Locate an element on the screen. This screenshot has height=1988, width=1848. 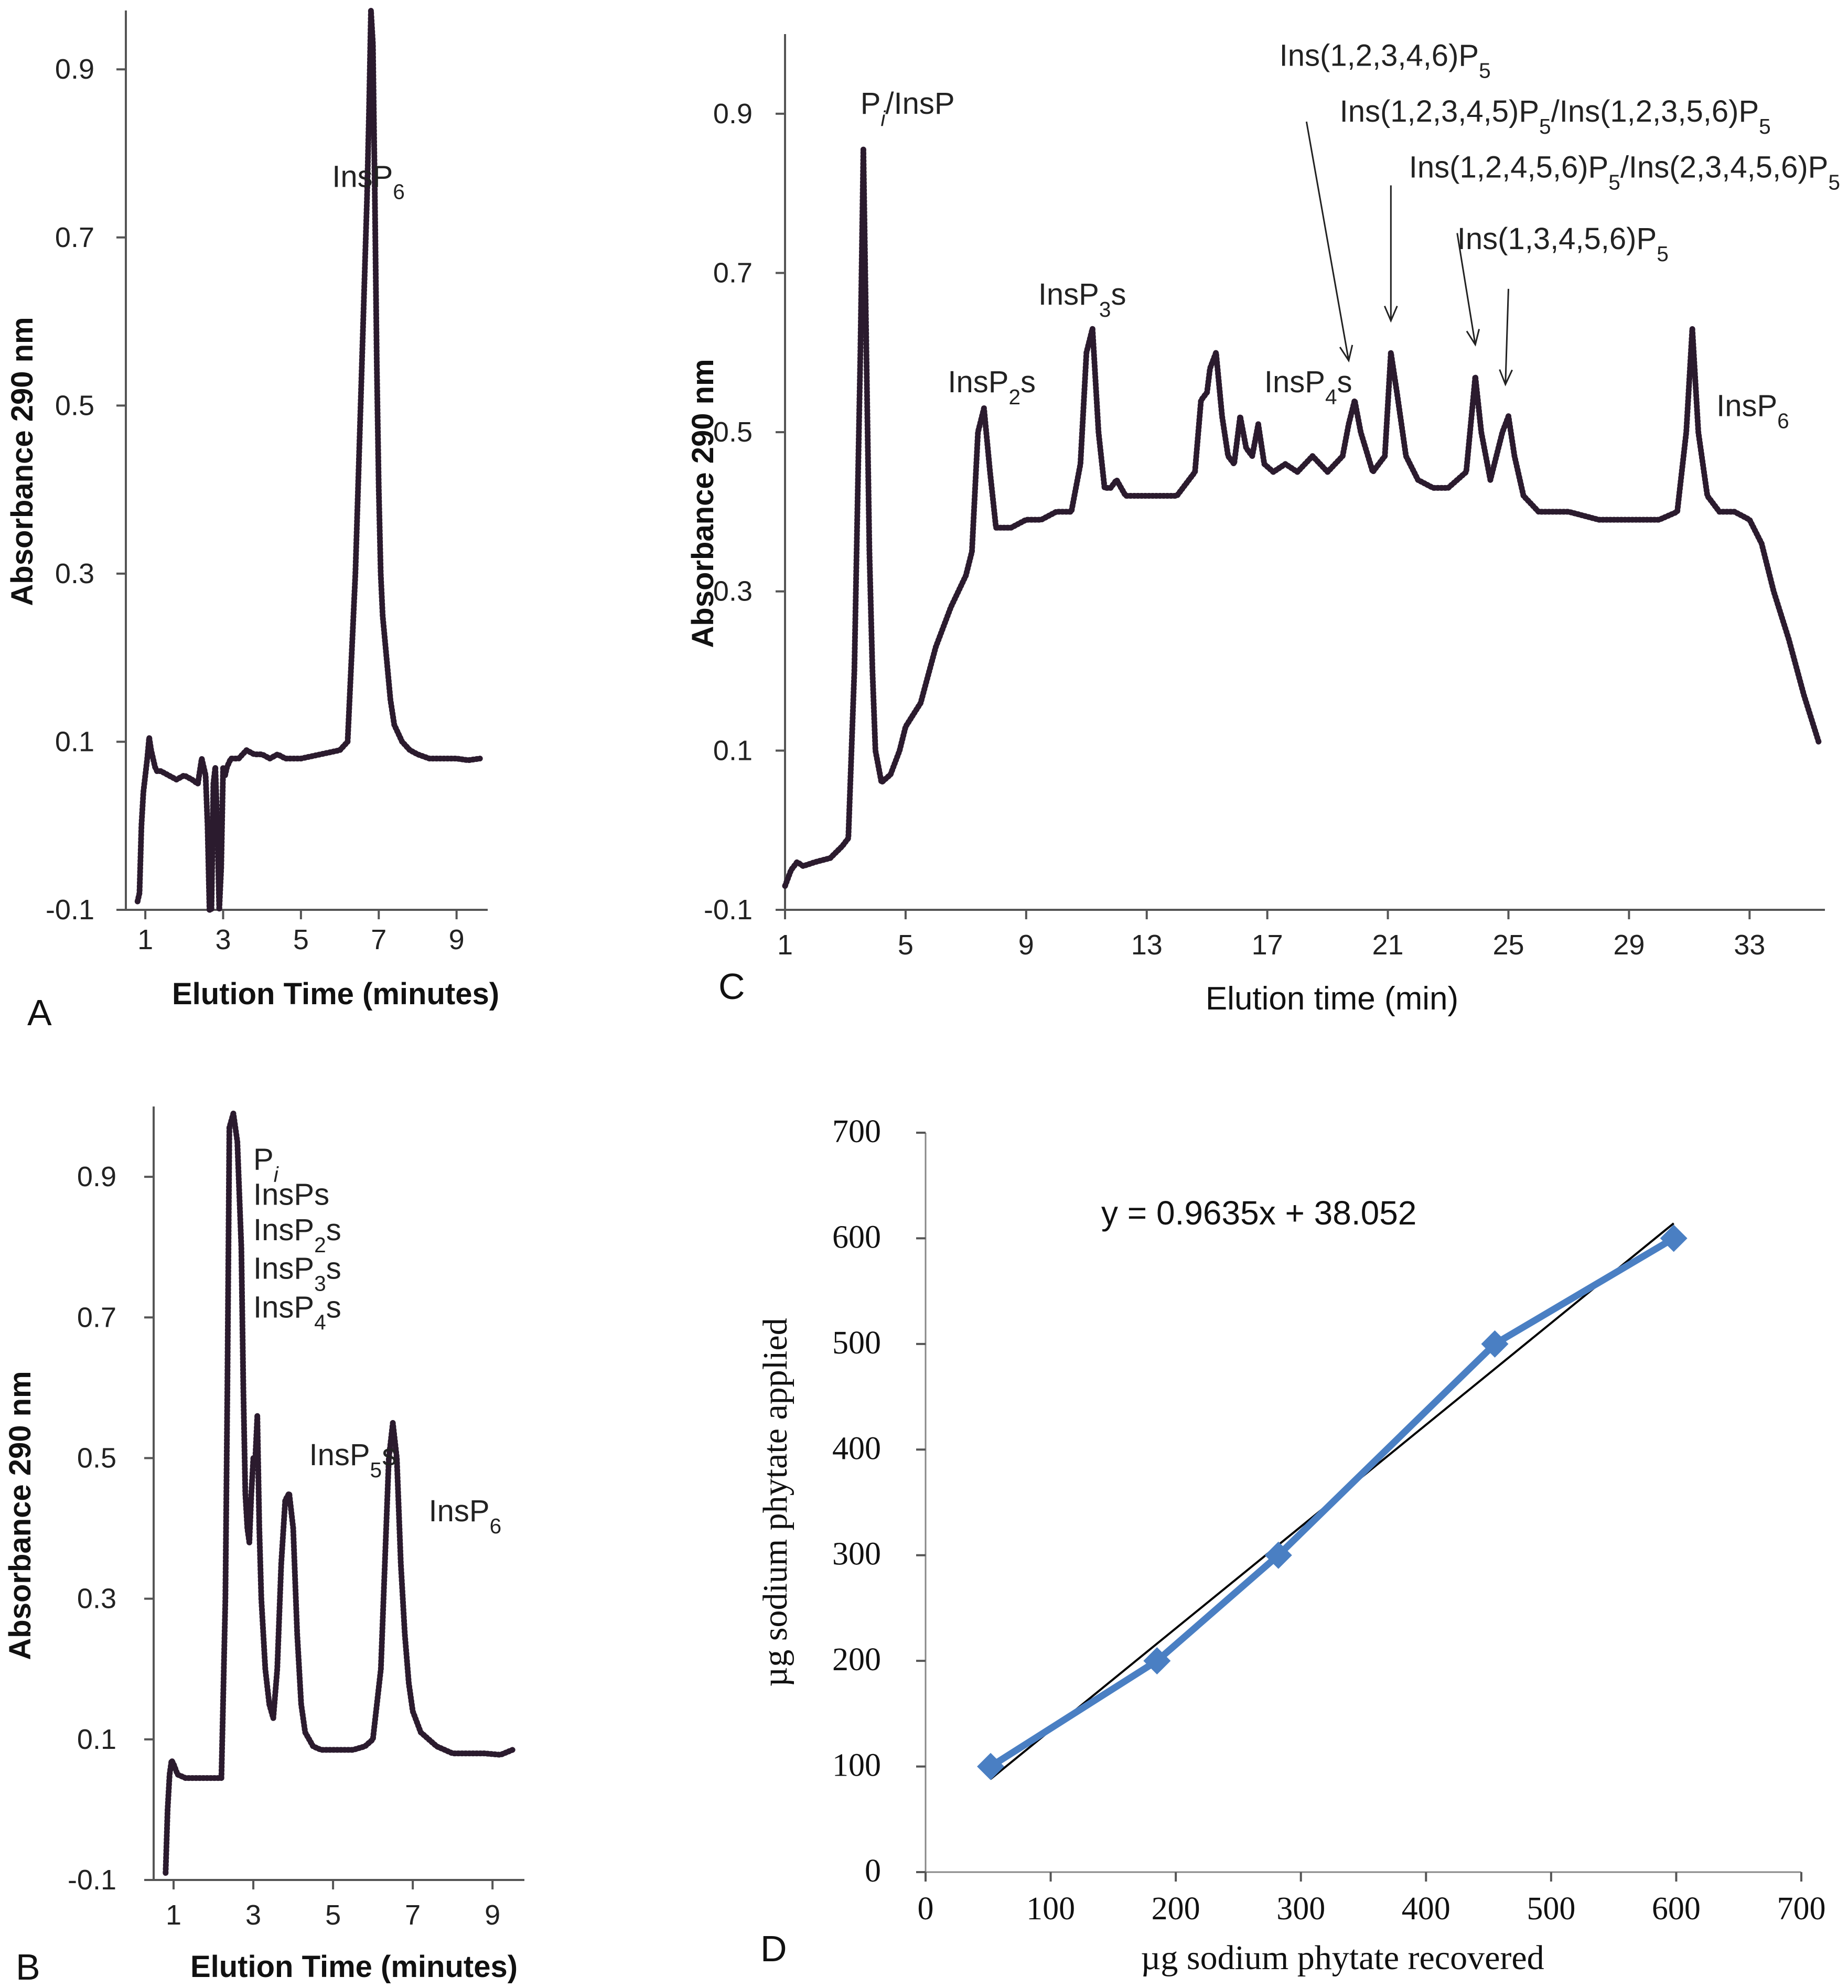
panel-a-letter: A is located at coordinates (39, 1012).